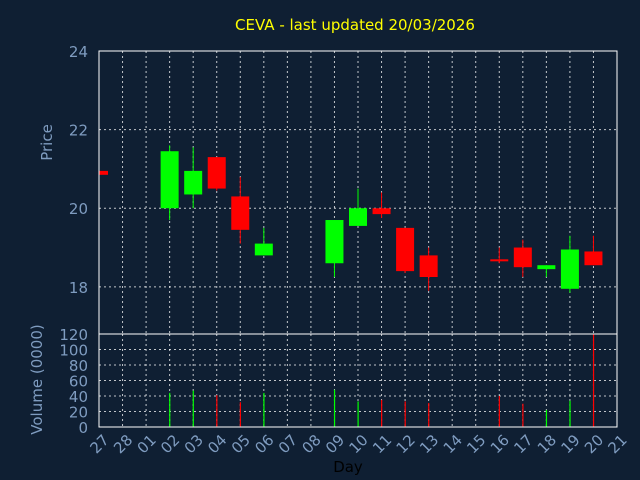 The height and width of the screenshot is (480, 640). What do you see at coordinates (335, 444) in the screenshot?
I see `x-tick-label: 09` at bounding box center [335, 444].